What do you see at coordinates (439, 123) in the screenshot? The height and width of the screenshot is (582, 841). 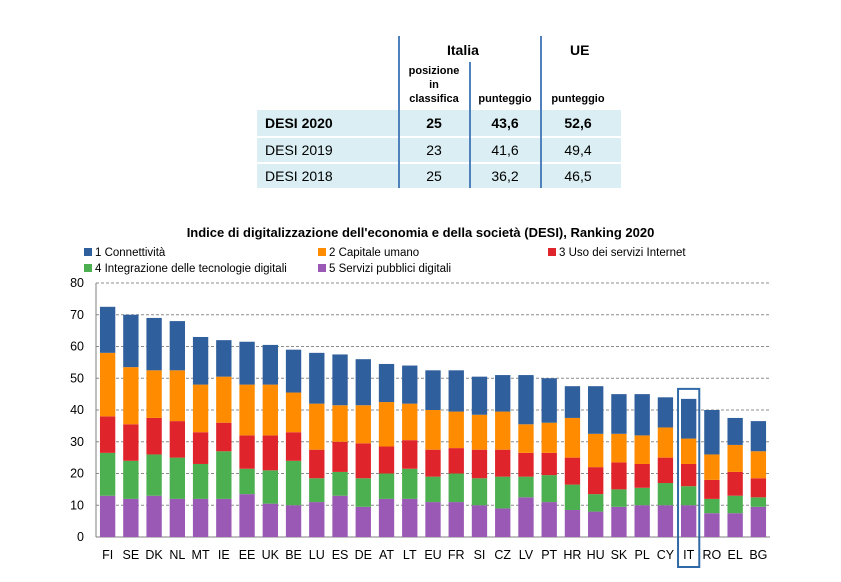 I see `row-band-desi-2020` at bounding box center [439, 123].